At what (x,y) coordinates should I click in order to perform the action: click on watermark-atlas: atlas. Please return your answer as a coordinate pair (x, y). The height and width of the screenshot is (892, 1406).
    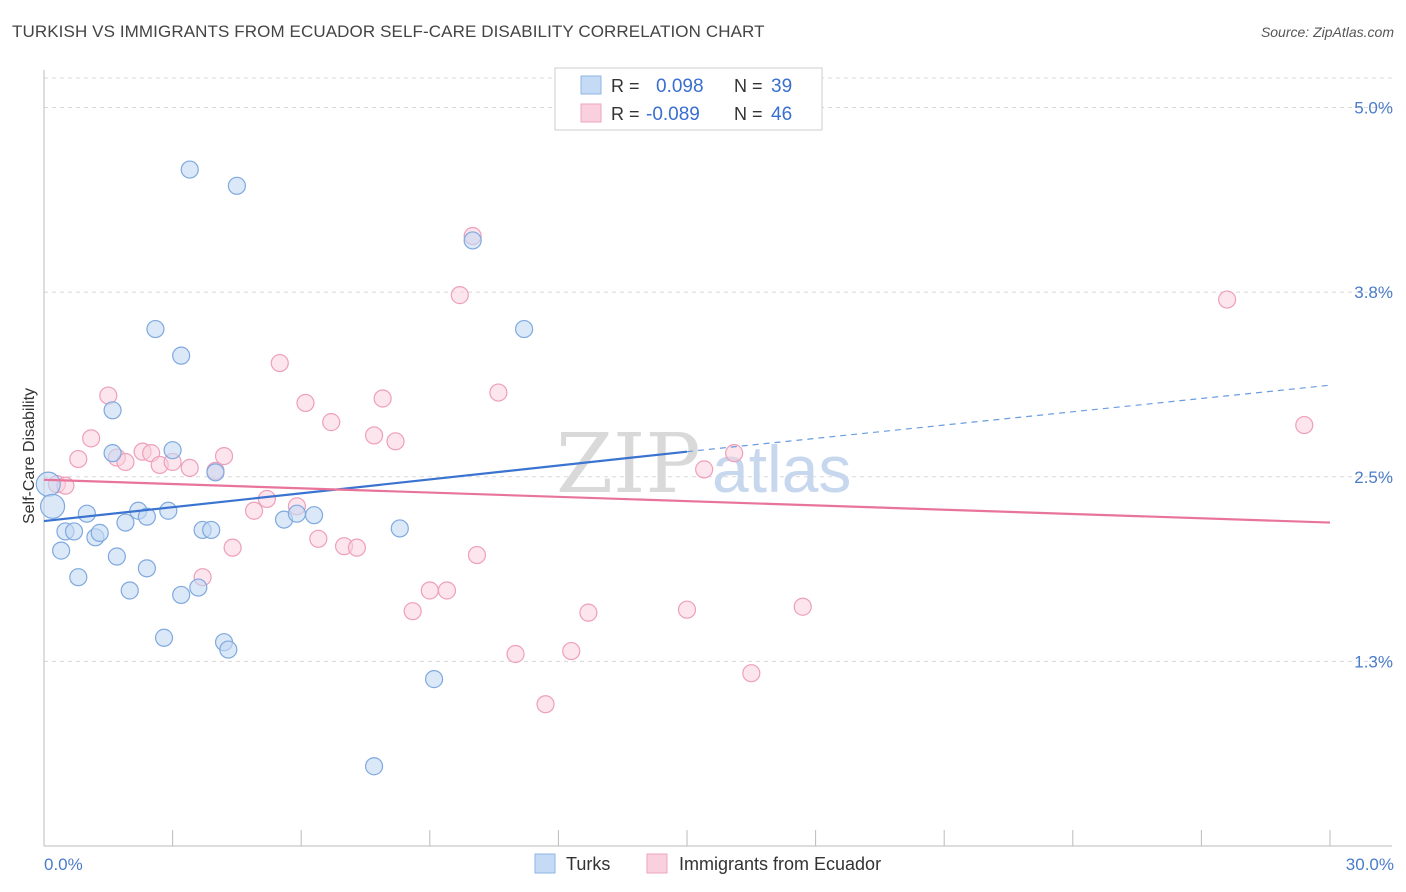
    Looking at the image, I should click on (781, 469).